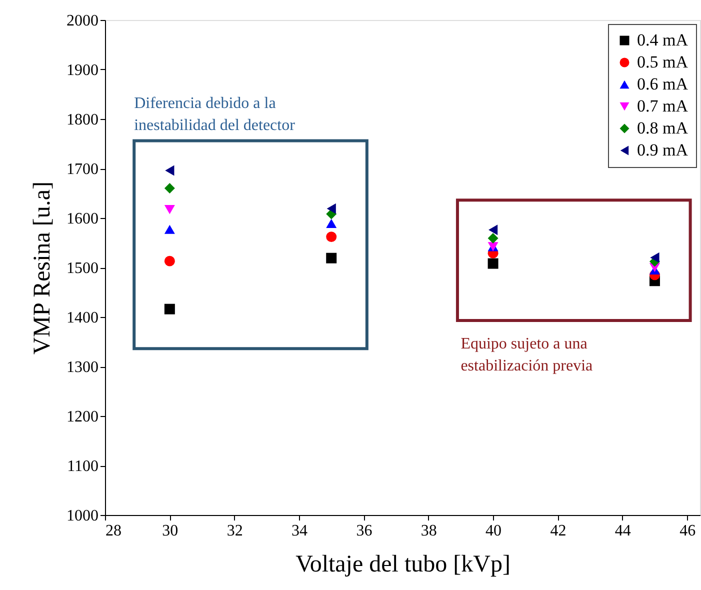 The height and width of the screenshot is (590, 701). I want to click on legend-label: 0.8 mA, so click(663, 128).